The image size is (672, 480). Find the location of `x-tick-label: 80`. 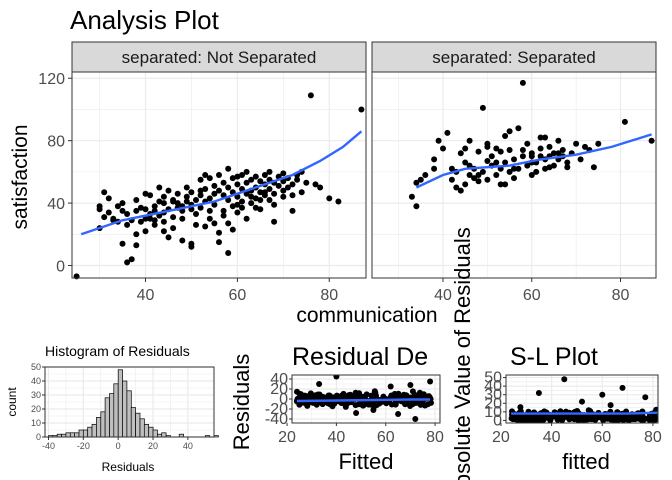

x-tick-label: 80 is located at coordinates (329, 295).